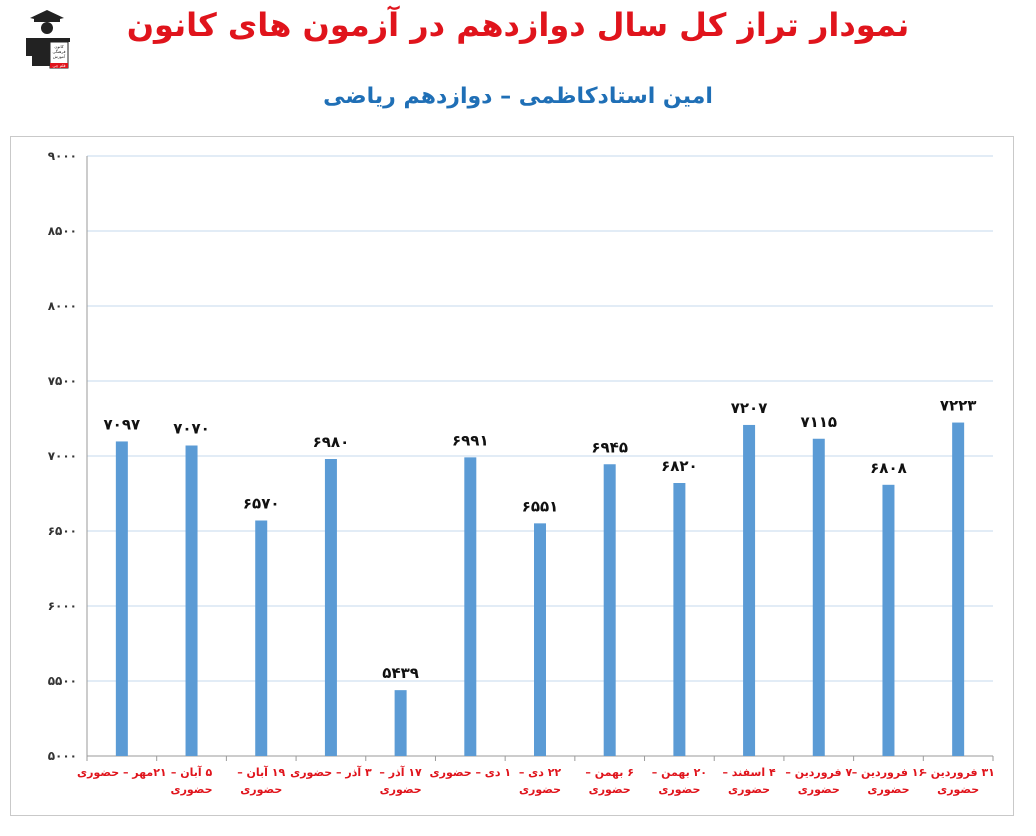 The height and width of the screenshot is (836, 1036). I want to click on data-label: ۷۲۰۷, so click(749, 408).